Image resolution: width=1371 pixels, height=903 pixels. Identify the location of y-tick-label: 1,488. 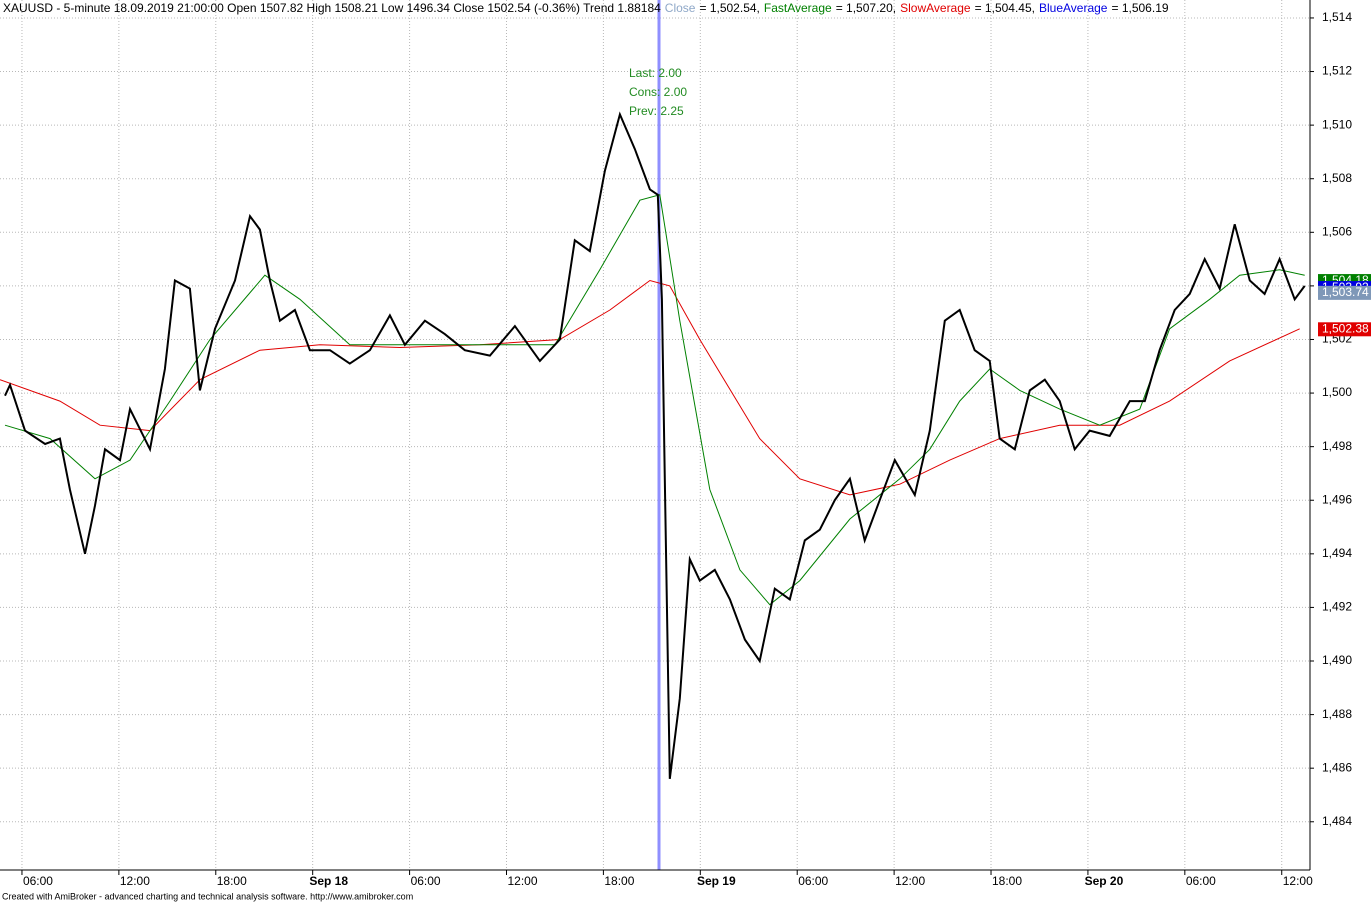
(1337, 714).